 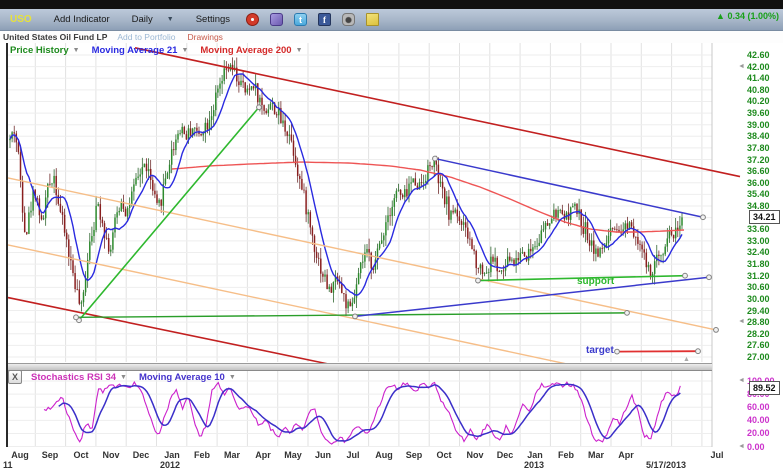 What do you see at coordinates (146, 37) in the screenshot?
I see `add-to-portfolio-link: Add to Portfolio` at bounding box center [146, 37].